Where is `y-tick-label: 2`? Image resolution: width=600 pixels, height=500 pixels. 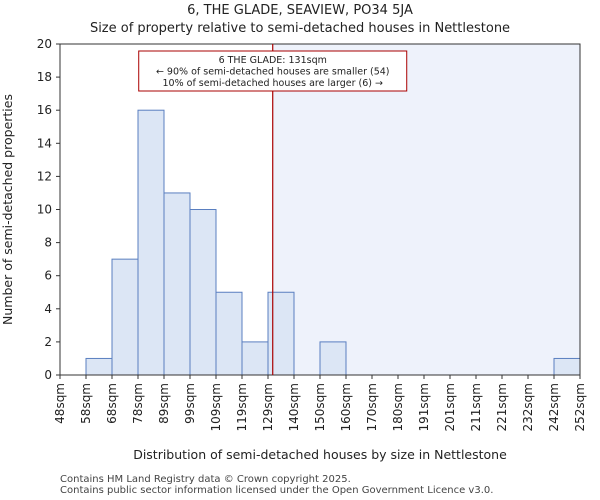
y-tick-label: 2 is located at coordinates (48, 342).